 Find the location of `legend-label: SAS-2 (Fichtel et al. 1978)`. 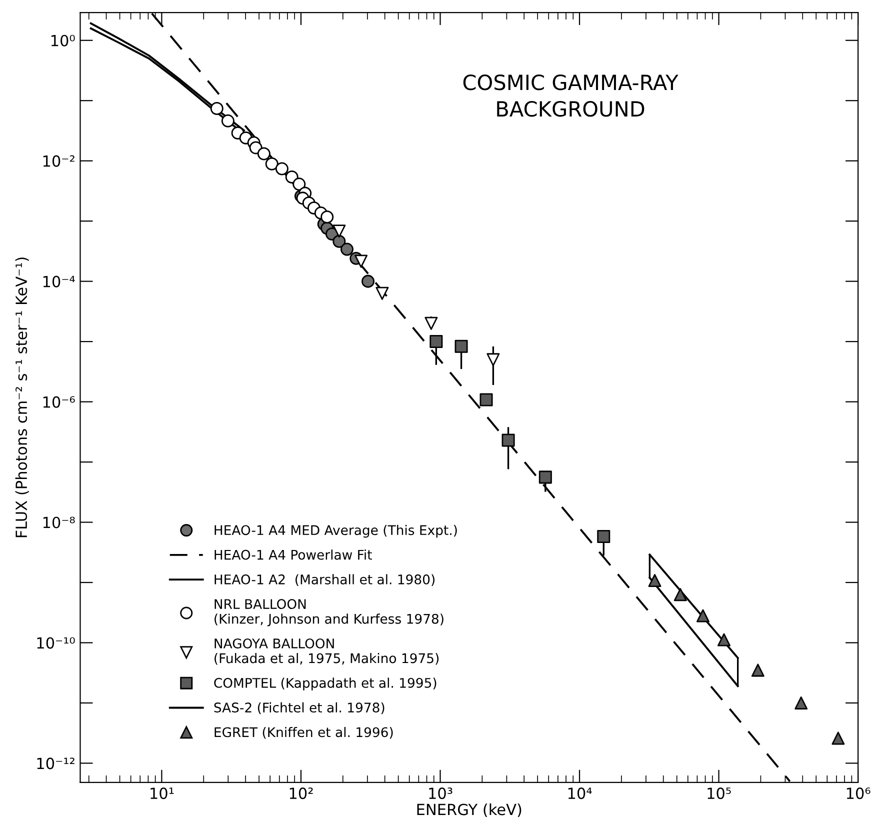

legend-label: SAS-2 (Fichtel et al. 1978) is located at coordinates (299, 708).